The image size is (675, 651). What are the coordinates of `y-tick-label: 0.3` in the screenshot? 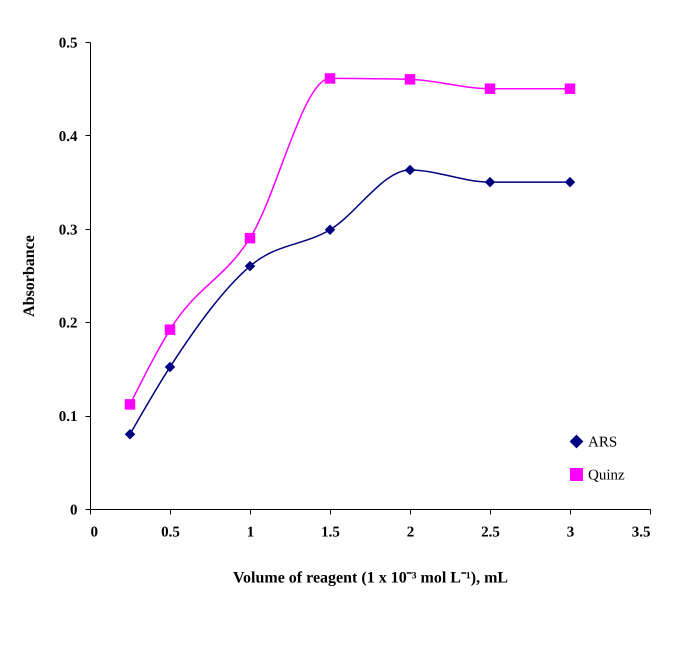 It's located at (68, 230).